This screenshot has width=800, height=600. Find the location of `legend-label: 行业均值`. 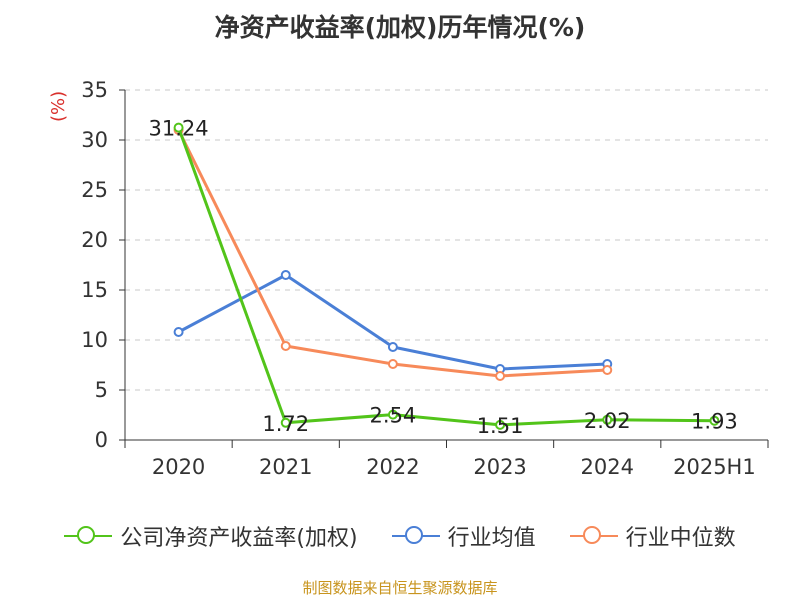

legend-label: 行业均值 is located at coordinates (491, 538).